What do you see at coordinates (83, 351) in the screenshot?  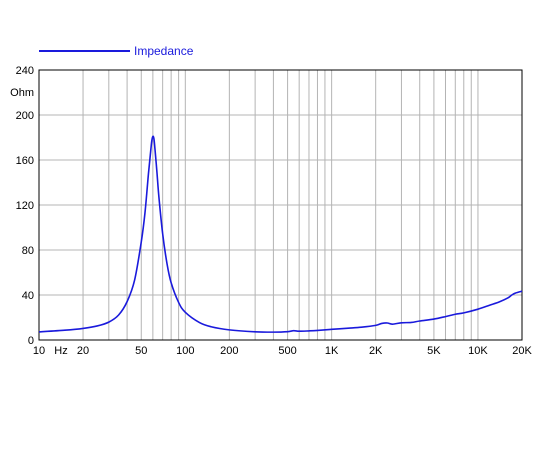 I see `x-tick-label: 20` at bounding box center [83, 351].